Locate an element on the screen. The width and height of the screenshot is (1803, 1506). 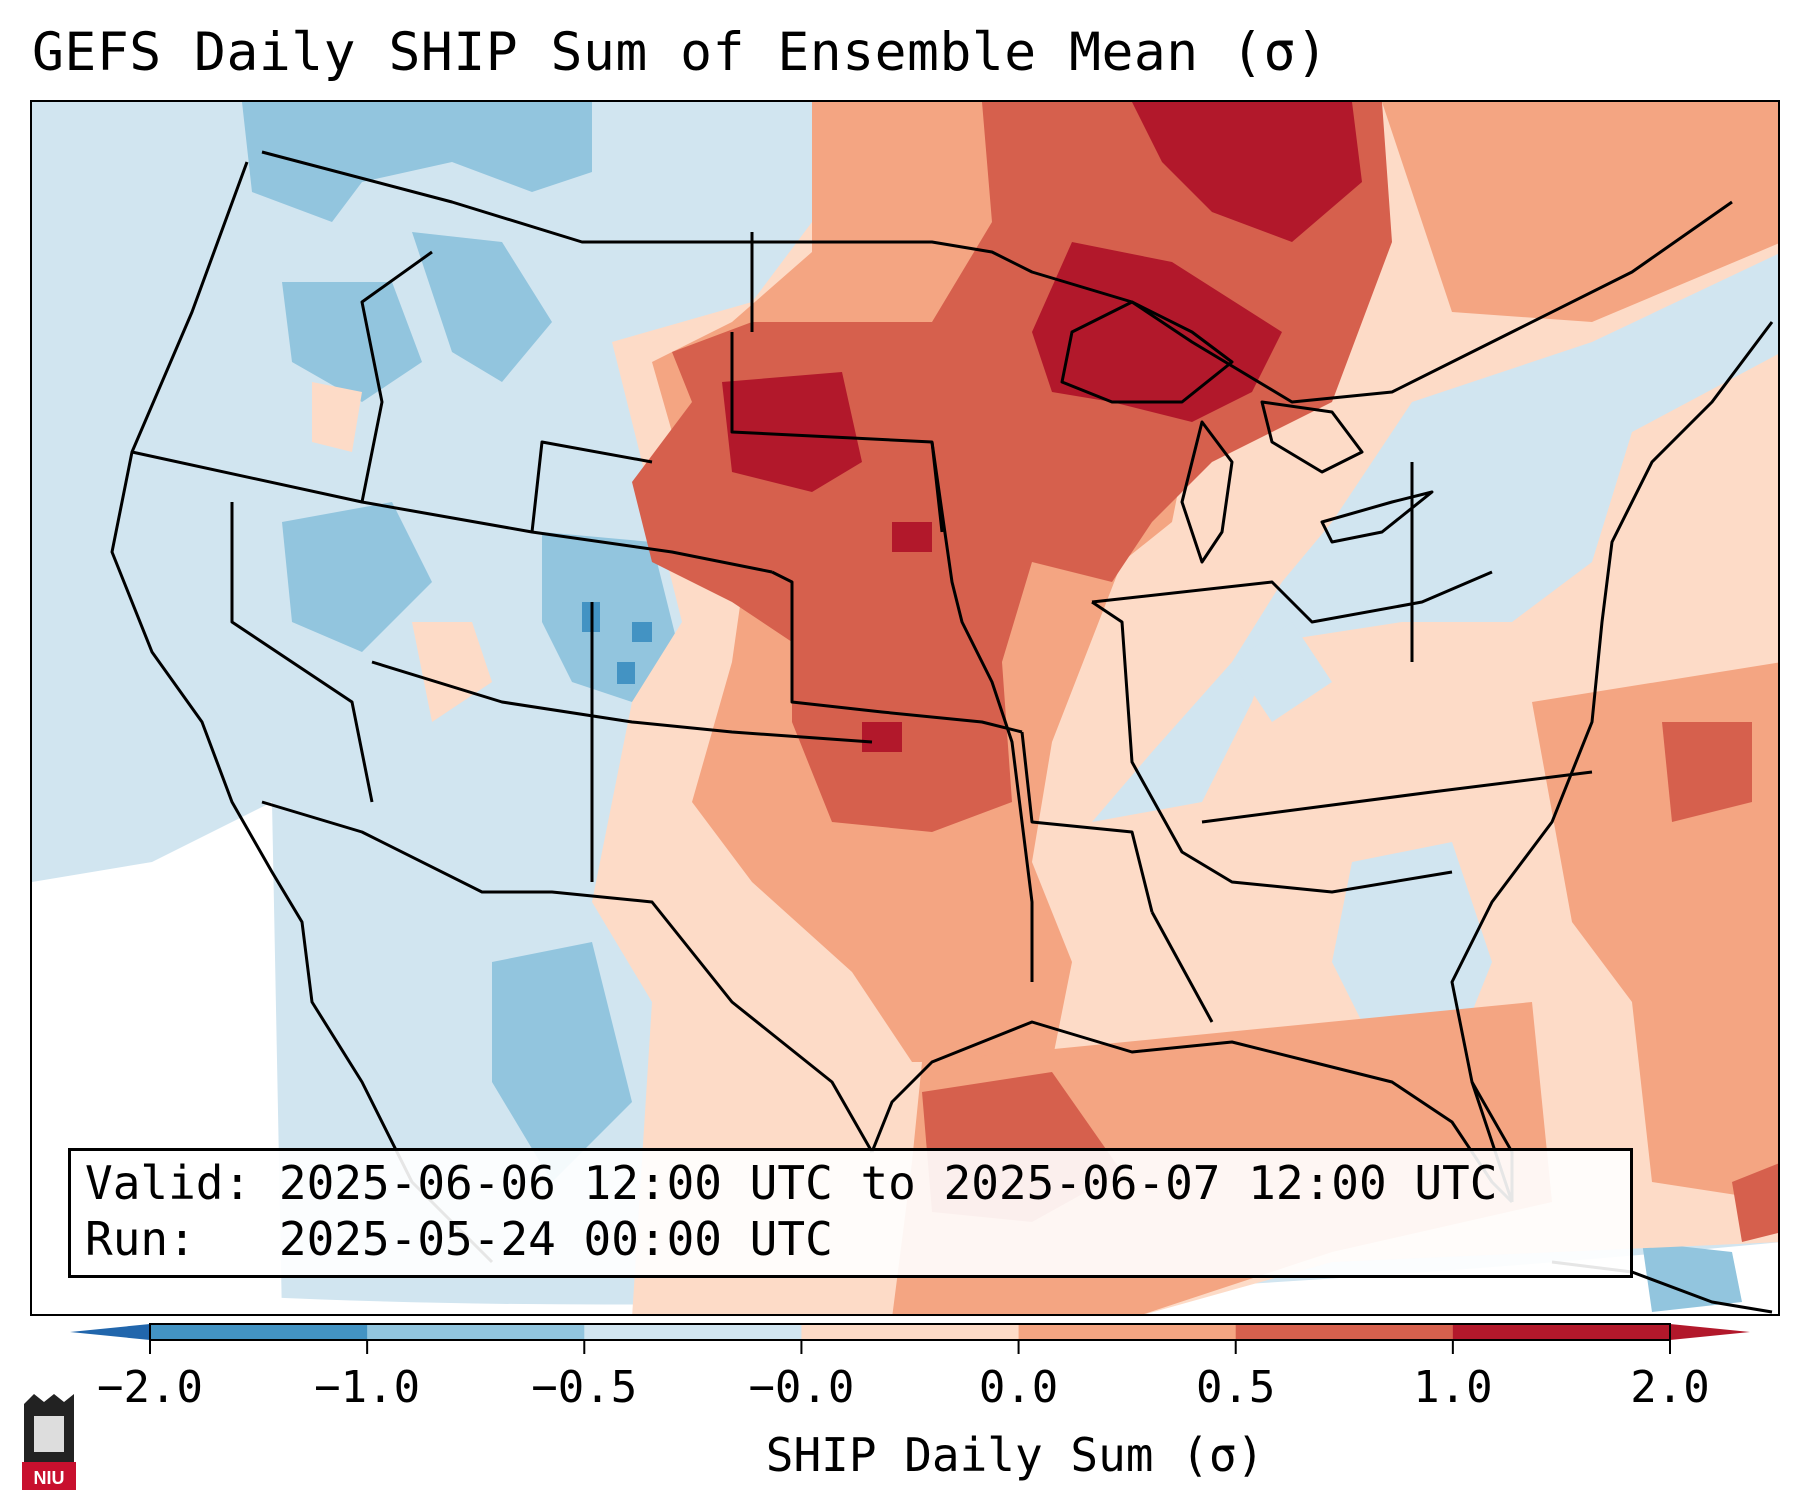
patch-colorado is located at coordinates (612, 617).